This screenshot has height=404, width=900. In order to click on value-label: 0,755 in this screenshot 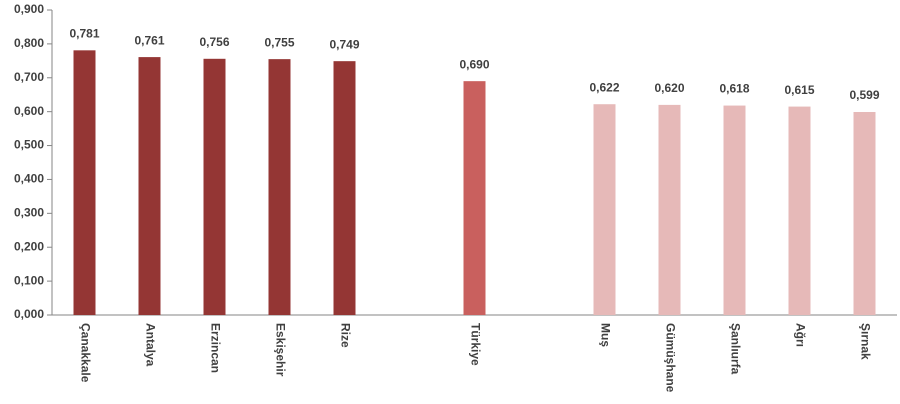, I will do `click(279, 42)`.